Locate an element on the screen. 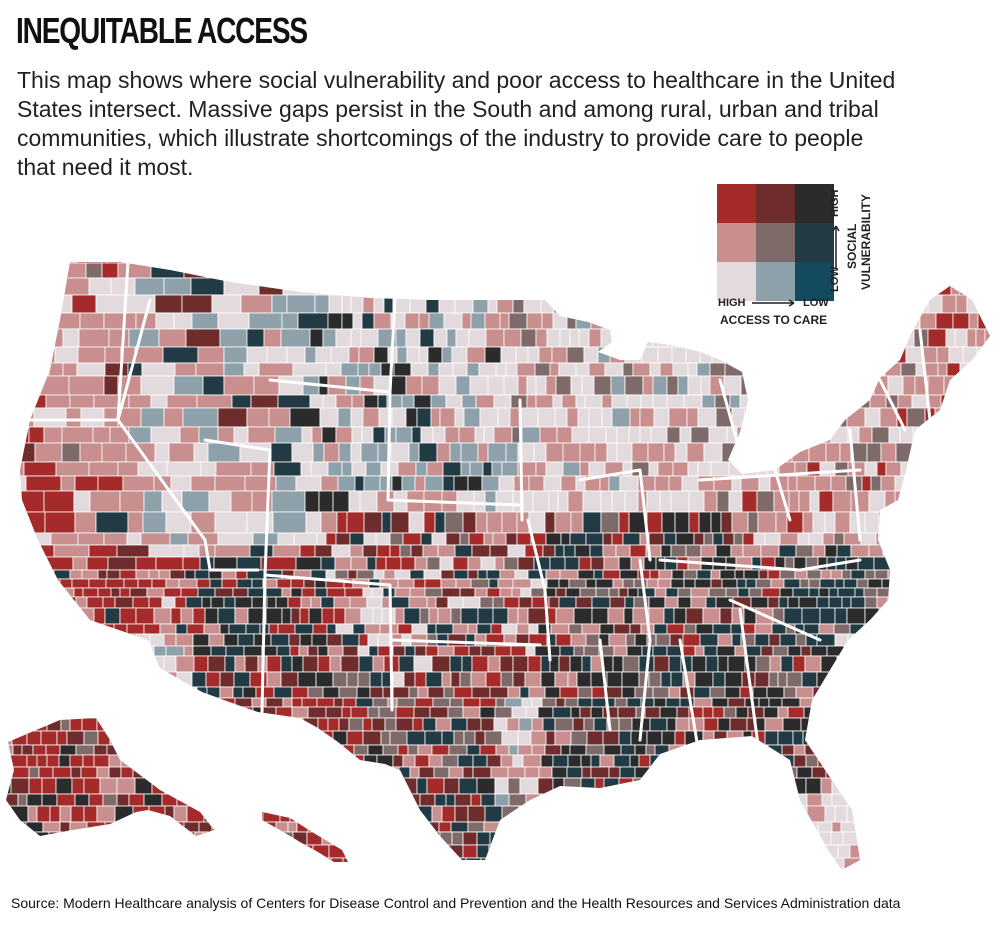  legend-swatch is located at coordinates (775, 281).